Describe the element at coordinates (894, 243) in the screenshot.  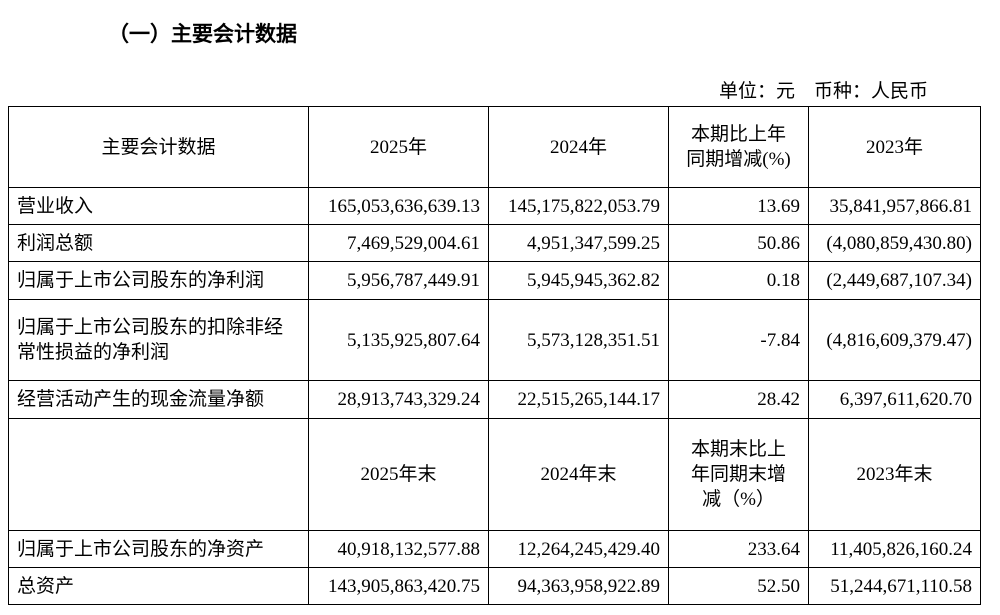
I see `value-cell: (4,080,859,430.80)` at that location.